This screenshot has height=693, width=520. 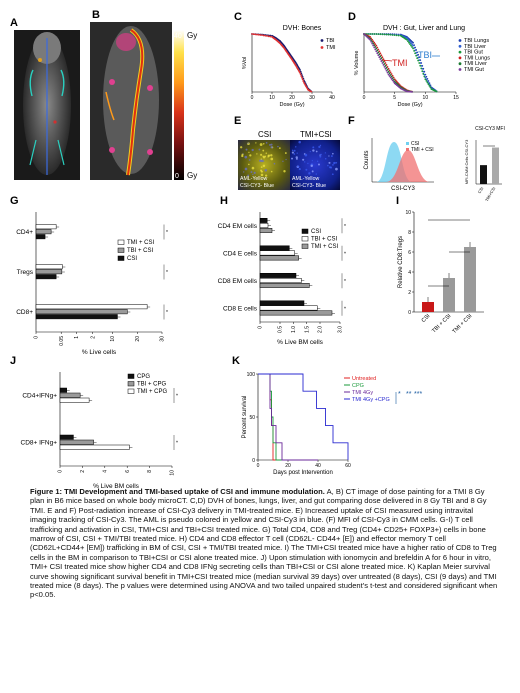 What do you see at coordinates (357, 63) in the screenshot?
I see `y-axis-label: % Volume` at bounding box center [357, 63].